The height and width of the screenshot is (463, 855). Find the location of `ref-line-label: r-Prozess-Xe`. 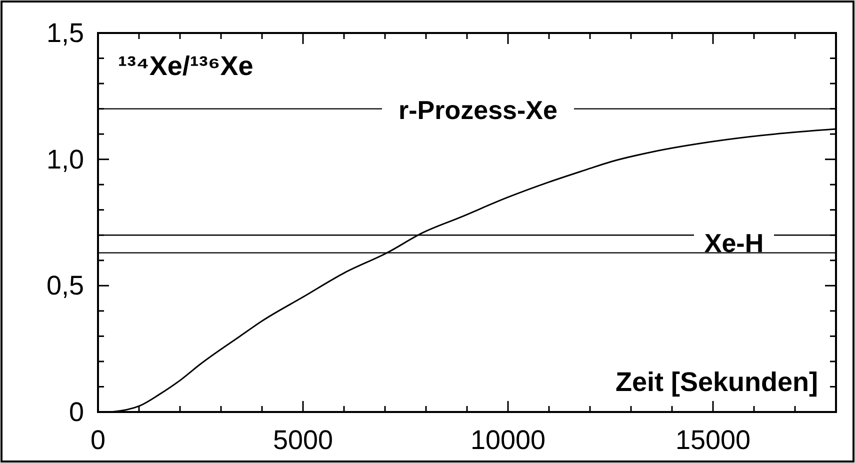

ref-line-label: r-Prozess-Xe is located at coordinates (478, 109).